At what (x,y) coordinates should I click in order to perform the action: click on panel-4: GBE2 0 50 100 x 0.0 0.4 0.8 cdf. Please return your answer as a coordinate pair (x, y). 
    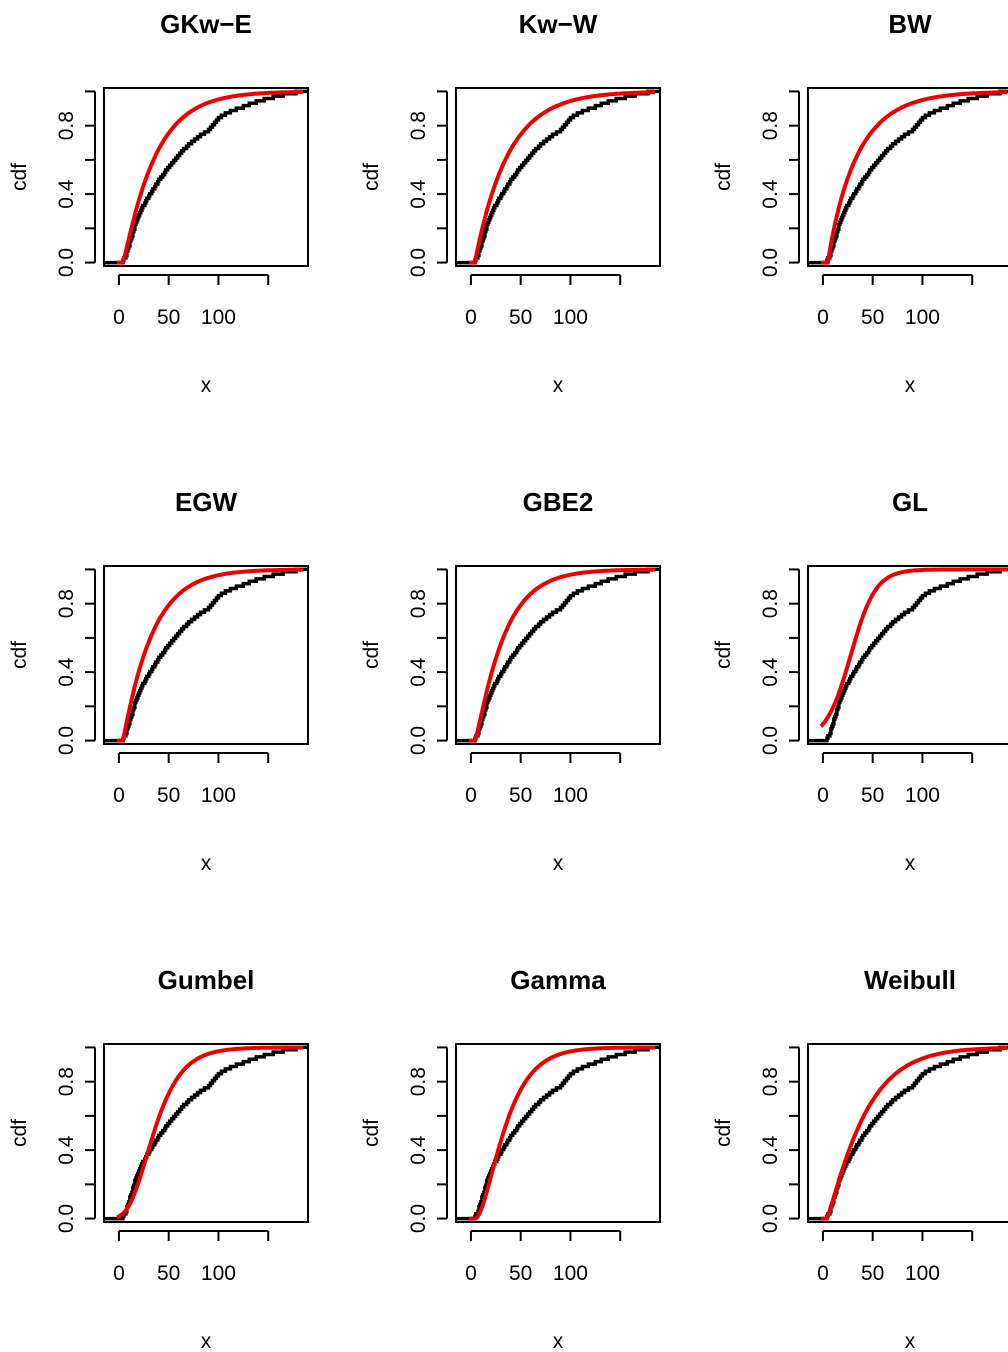
    Looking at the image, I should click on (510, 681).